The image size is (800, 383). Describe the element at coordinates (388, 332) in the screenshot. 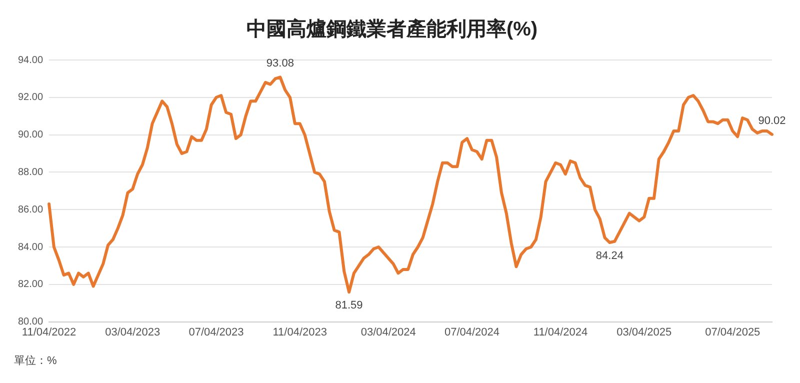

I see `x-tick-label: 03/04/2024` at that location.